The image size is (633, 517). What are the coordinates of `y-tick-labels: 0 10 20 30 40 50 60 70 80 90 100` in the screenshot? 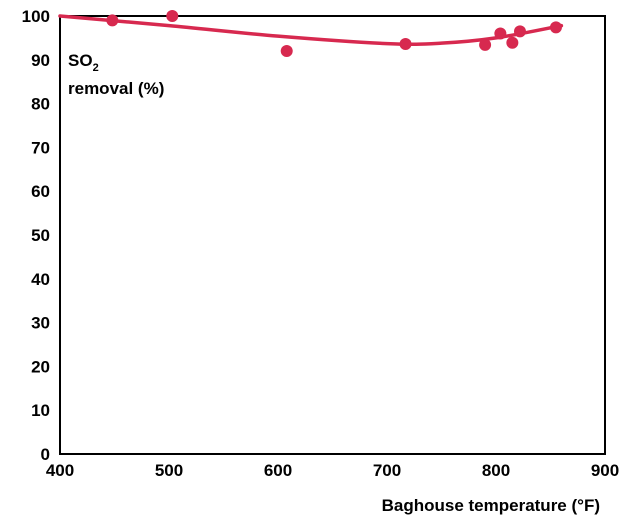 It's located at (36, 235).